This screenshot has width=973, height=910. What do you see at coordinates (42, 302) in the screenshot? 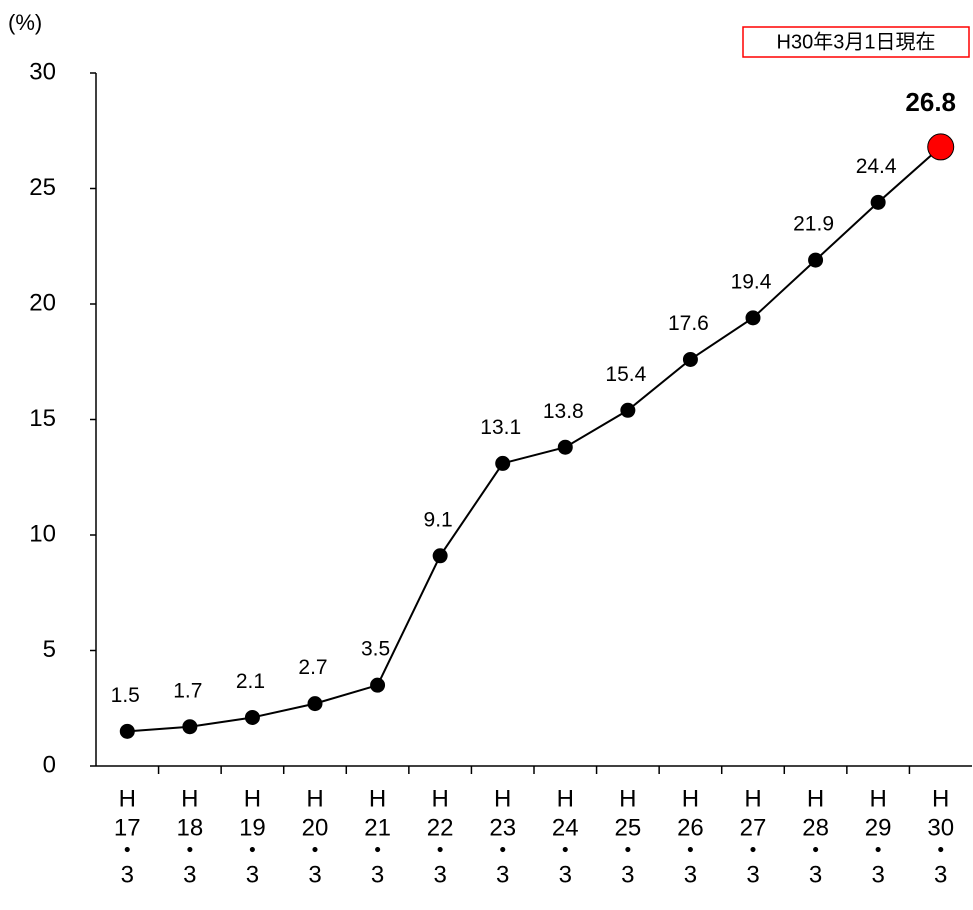
I see `y-tick-label: 20` at bounding box center [42, 302].